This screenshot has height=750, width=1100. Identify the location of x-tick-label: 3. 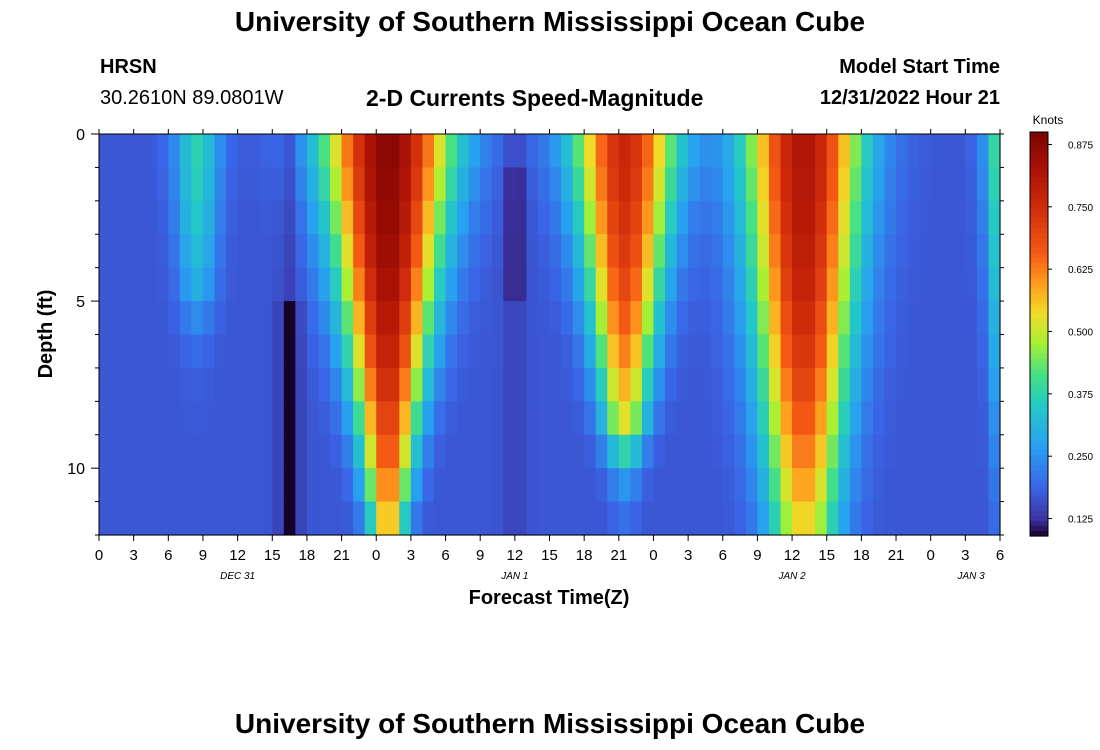
(965, 555).